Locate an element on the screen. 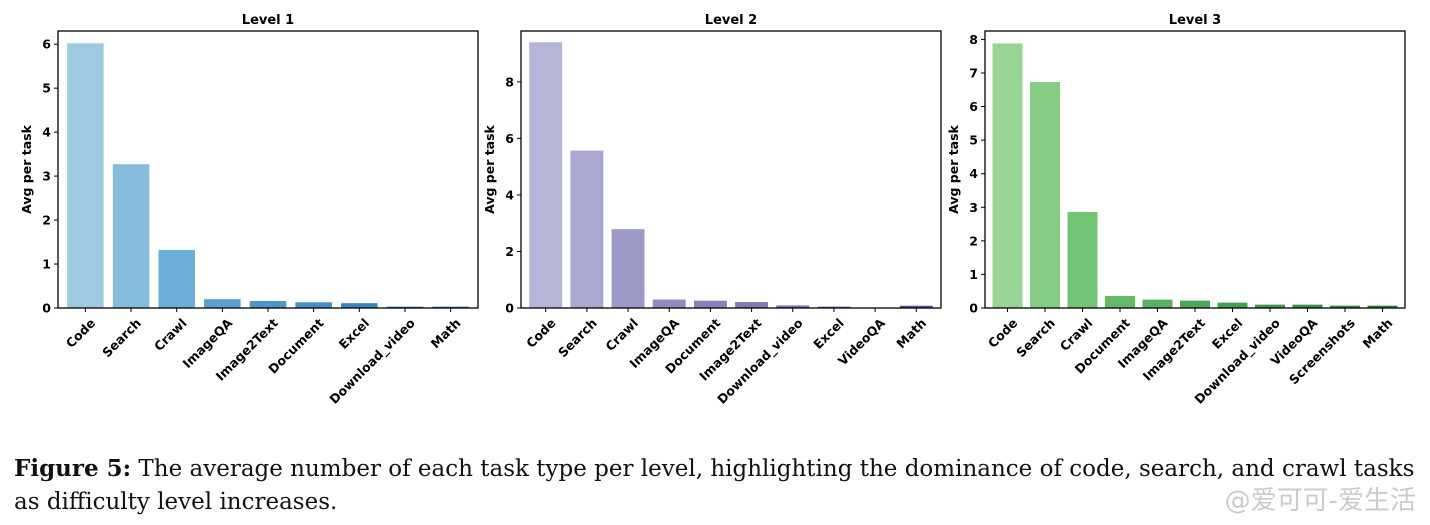 This screenshot has height=525, width=1430. y-tick-label: 7 is located at coordinates (973, 72).